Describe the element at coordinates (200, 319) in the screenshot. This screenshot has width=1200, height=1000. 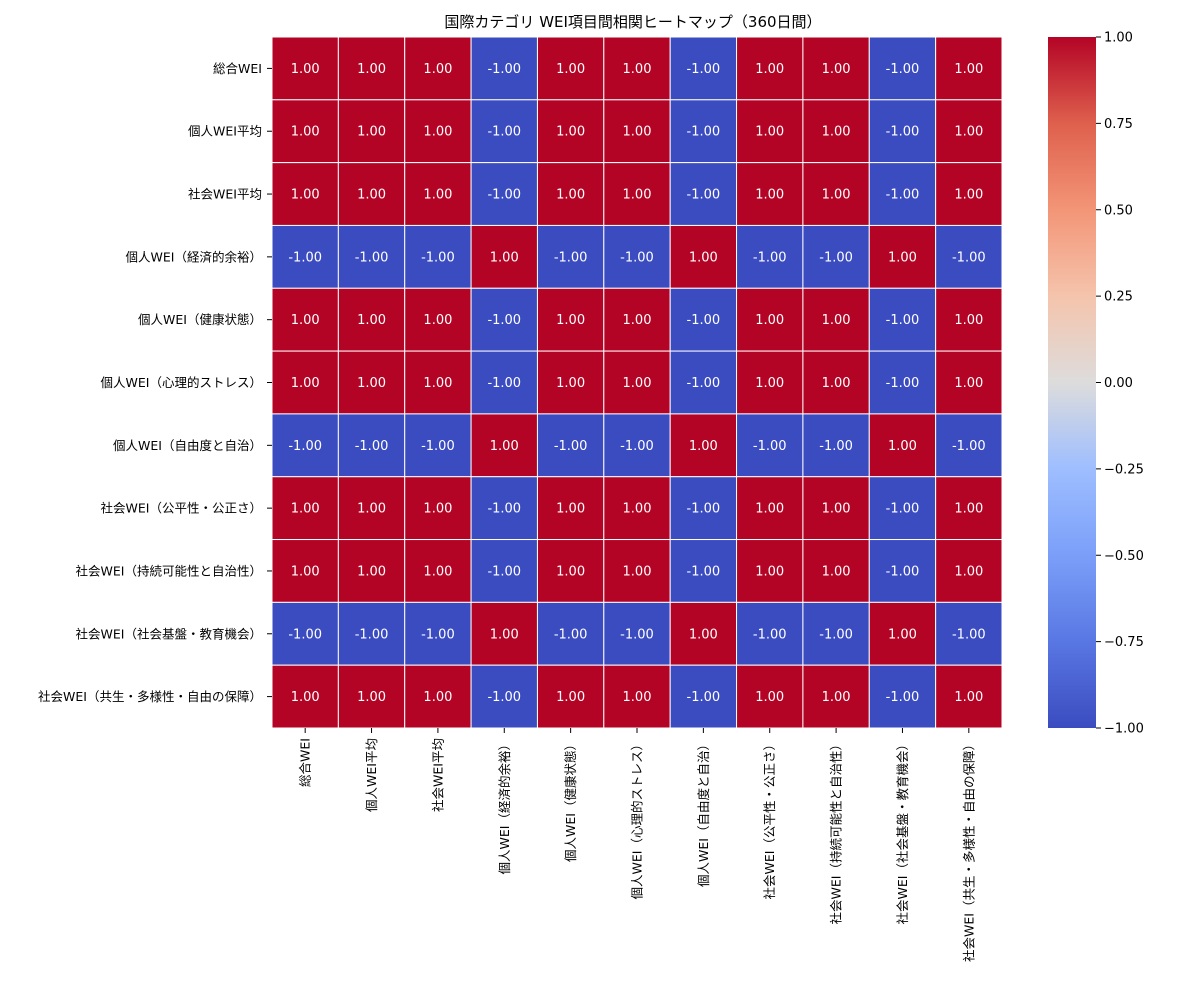
I see `y-tick-label: 個人WEI（健康状態）` at that location.